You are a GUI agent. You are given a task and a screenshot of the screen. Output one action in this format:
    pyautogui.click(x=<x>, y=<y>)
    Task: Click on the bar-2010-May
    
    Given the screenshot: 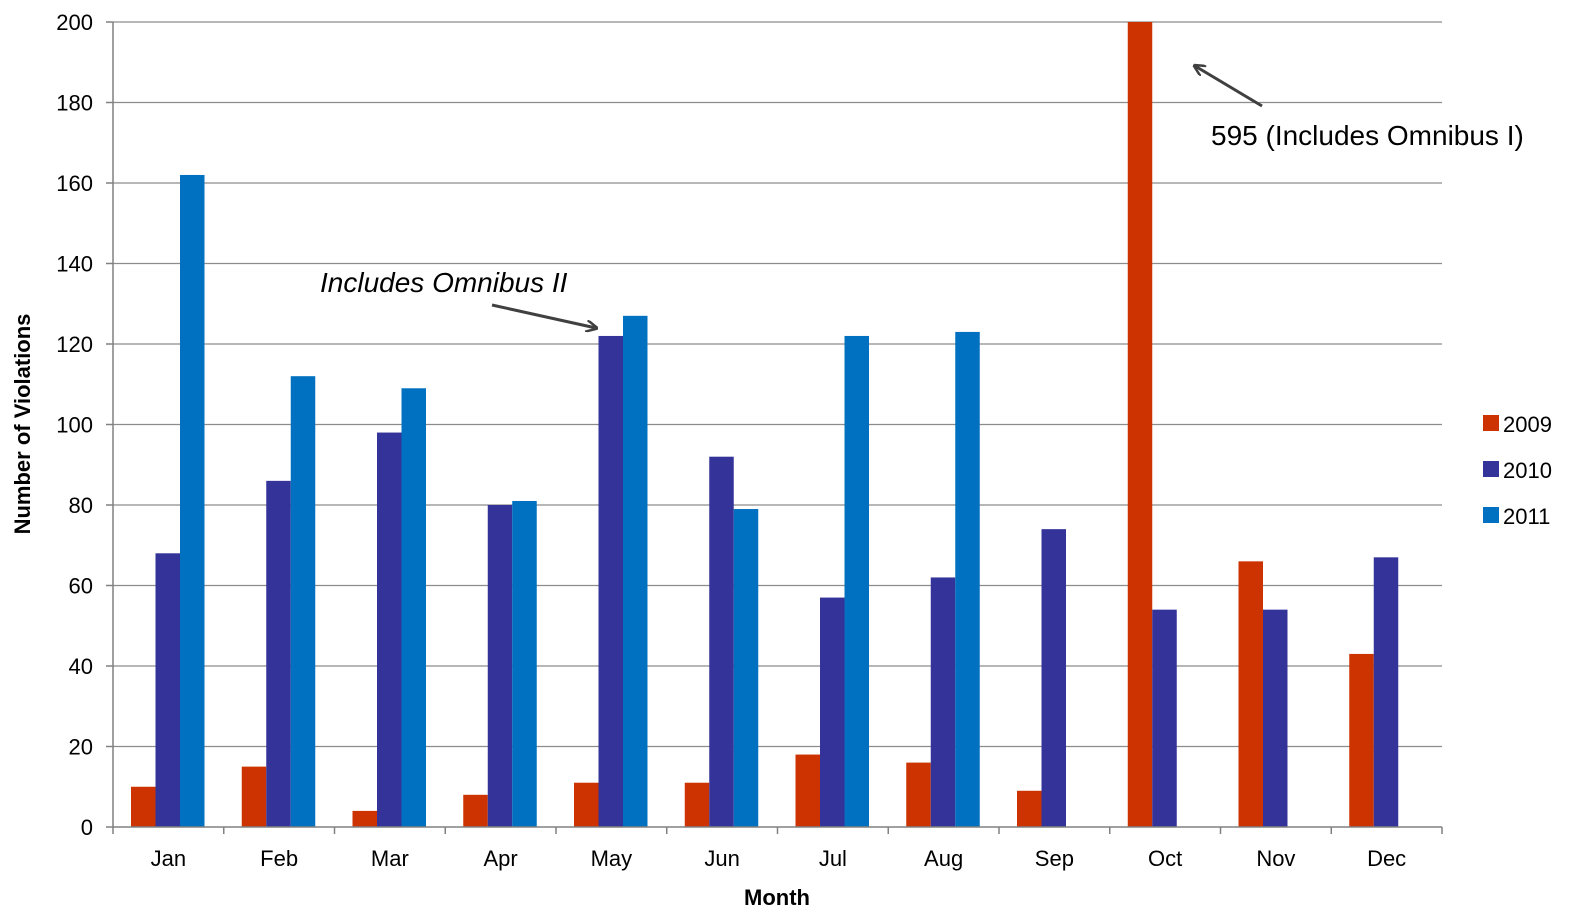 What is the action you would take?
    pyautogui.click(x=610, y=581)
    